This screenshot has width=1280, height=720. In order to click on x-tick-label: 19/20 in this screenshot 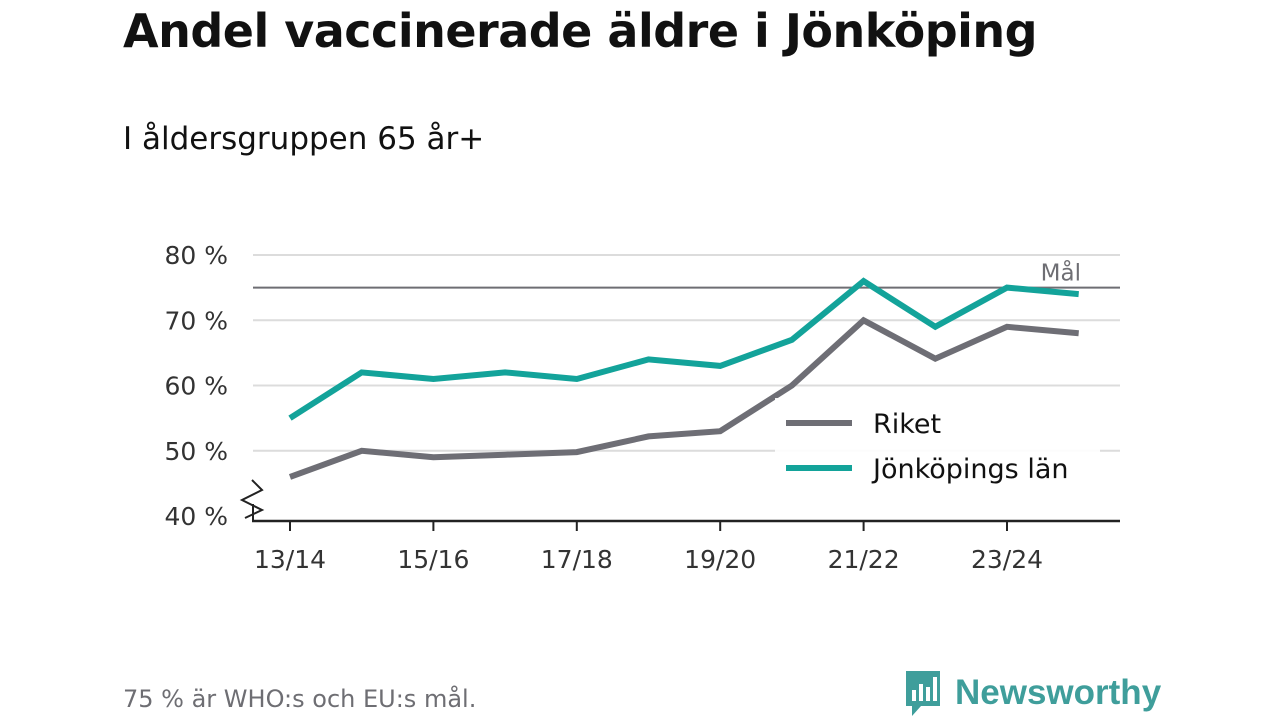, I will do `click(720, 559)`.